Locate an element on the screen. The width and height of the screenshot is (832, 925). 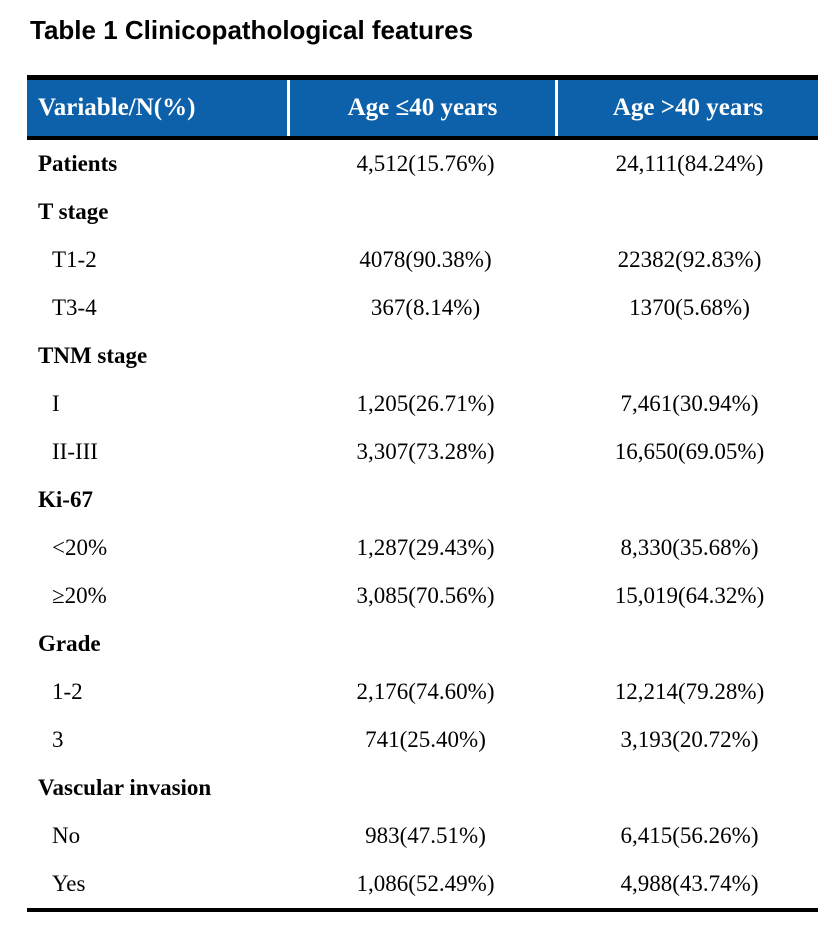
table-row: ≥20% 3,085(70.56%) 15,019(64.32%) is located at coordinates (422, 596).